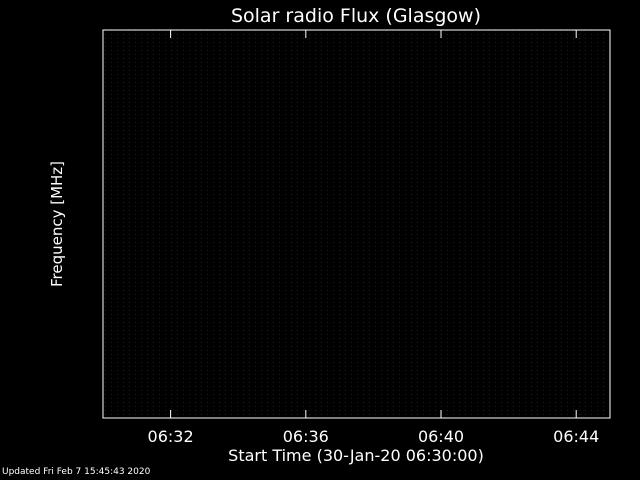 This screenshot has width=640, height=480. Describe the element at coordinates (356, 16) in the screenshot. I see `chart-title: Solar radio Flux (Glasgow)` at that location.